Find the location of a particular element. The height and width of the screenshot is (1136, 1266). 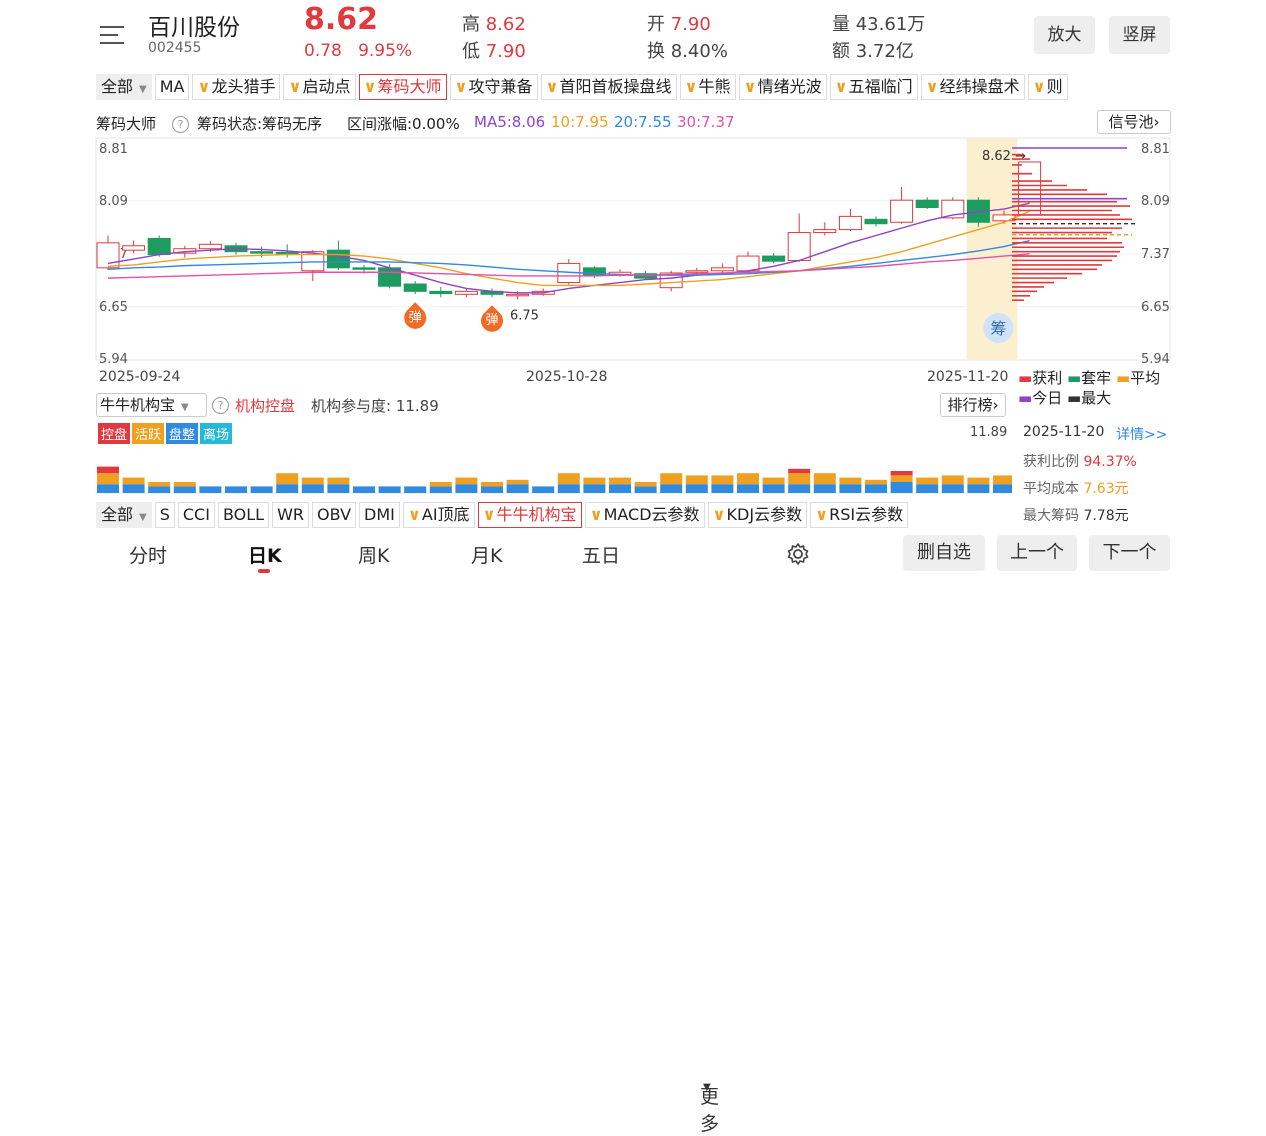

zoom-button: 放大 is located at coordinates (1064, 35).